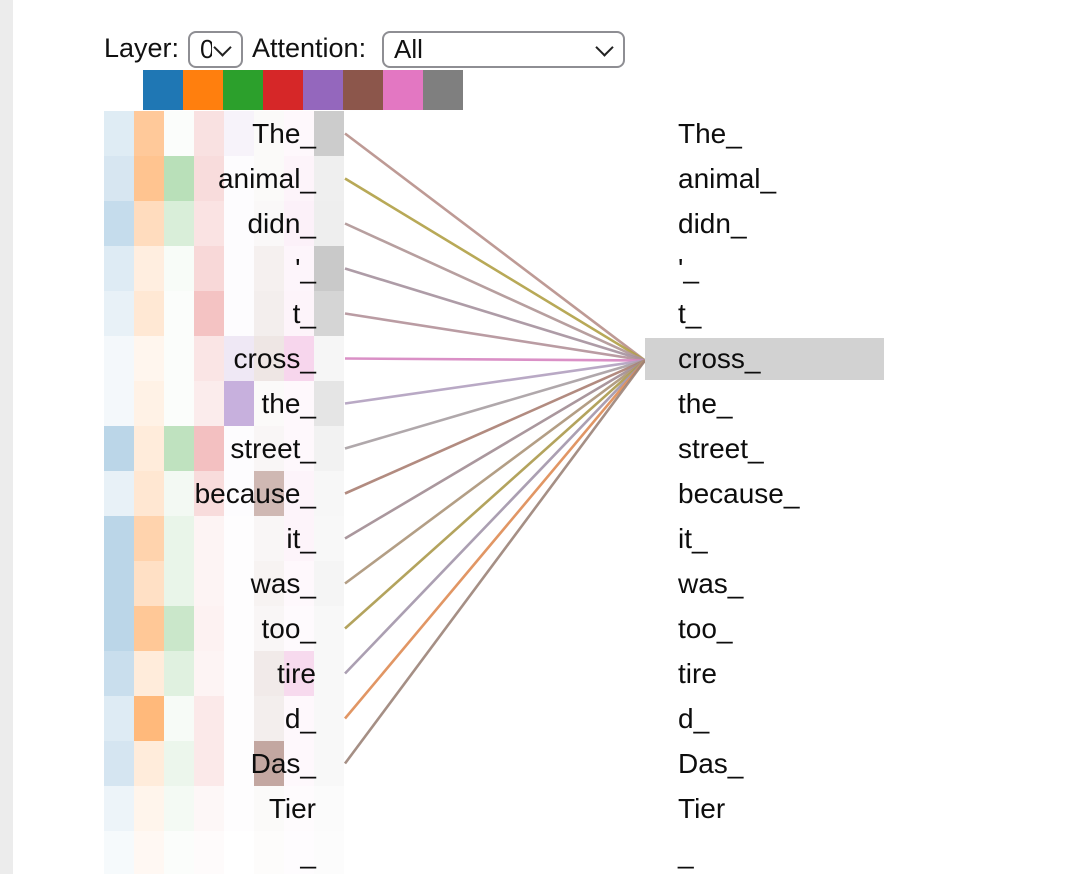  What do you see at coordinates (273, 448) in the screenshot?
I see `left-token-street_: street_` at bounding box center [273, 448].